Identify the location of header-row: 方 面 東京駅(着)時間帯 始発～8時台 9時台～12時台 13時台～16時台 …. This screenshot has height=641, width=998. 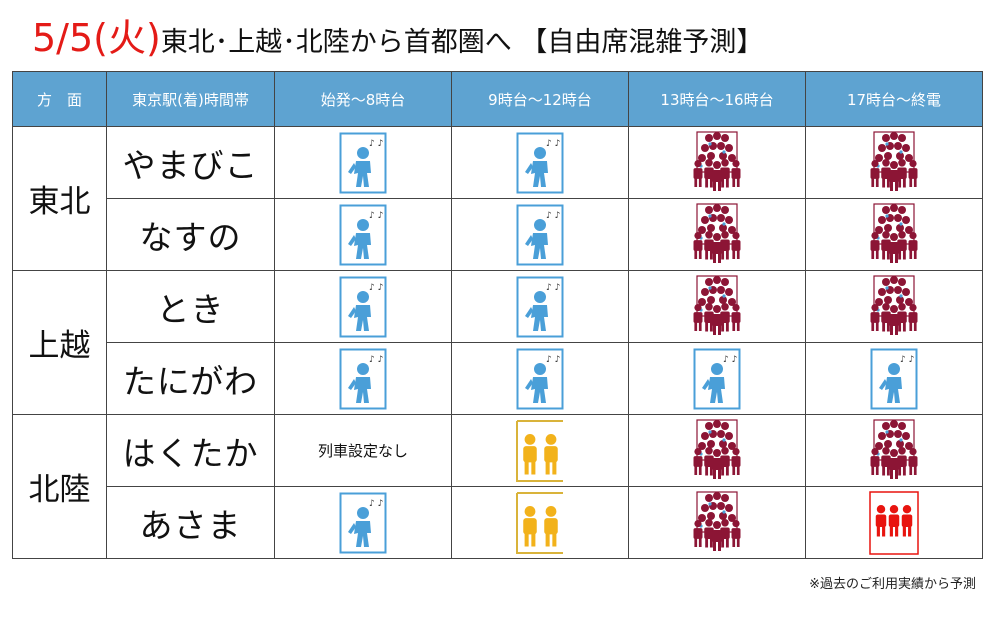
(497, 99).